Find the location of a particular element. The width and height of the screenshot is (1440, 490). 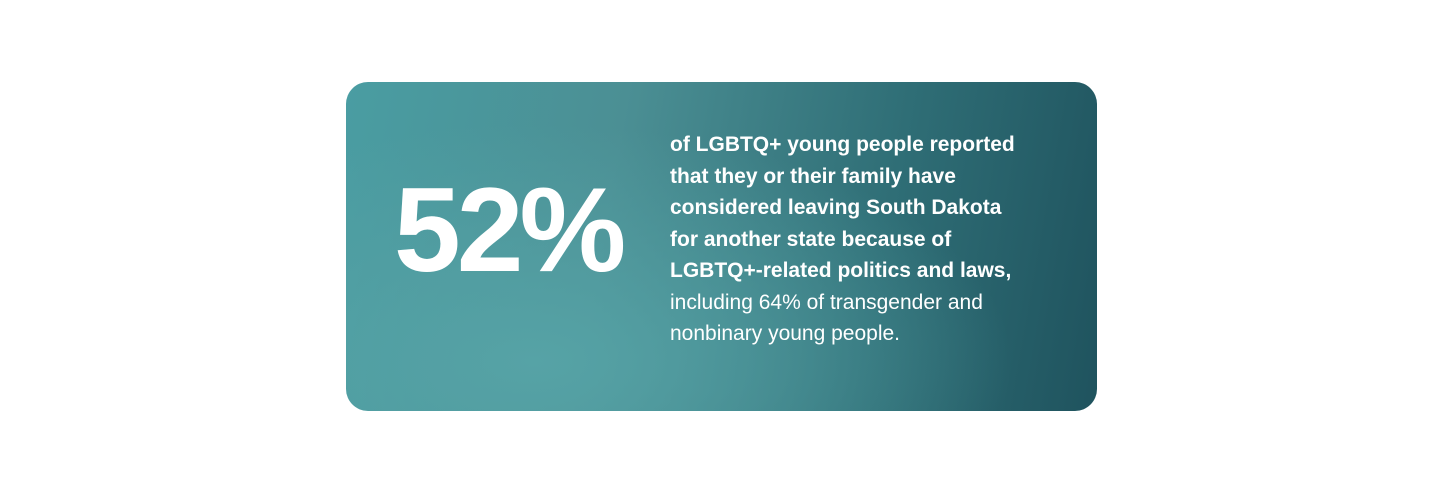

description-bold-line: of LGBTQ+ young people reported is located at coordinates (842, 144).